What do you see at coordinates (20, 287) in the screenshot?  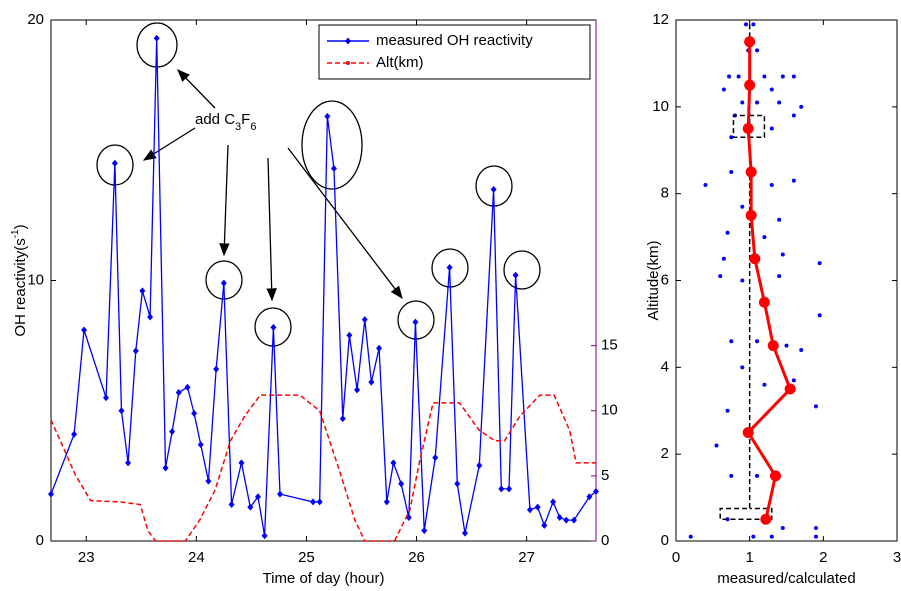 I see `y-axis-label-part: OH reactivity(s` at bounding box center [20, 287].